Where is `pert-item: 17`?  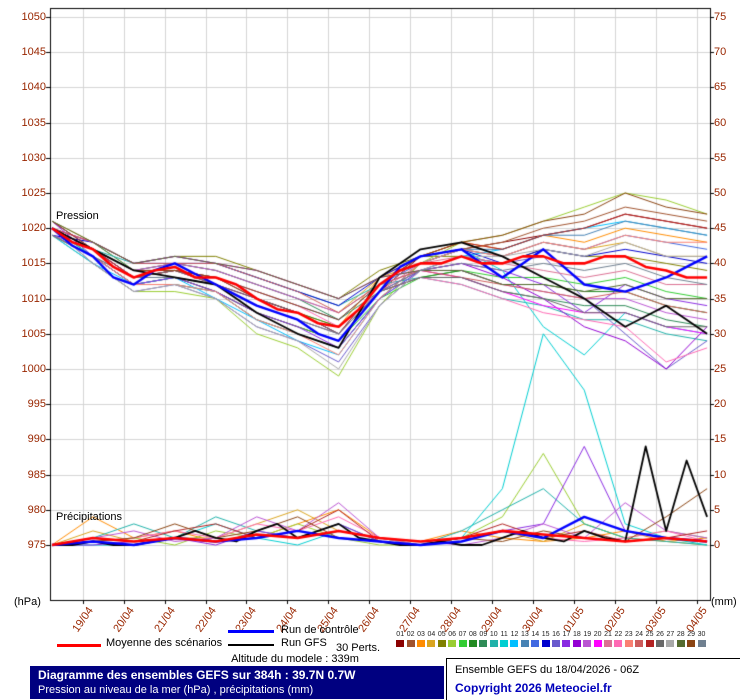 pert-item: 17 is located at coordinates (566, 638).